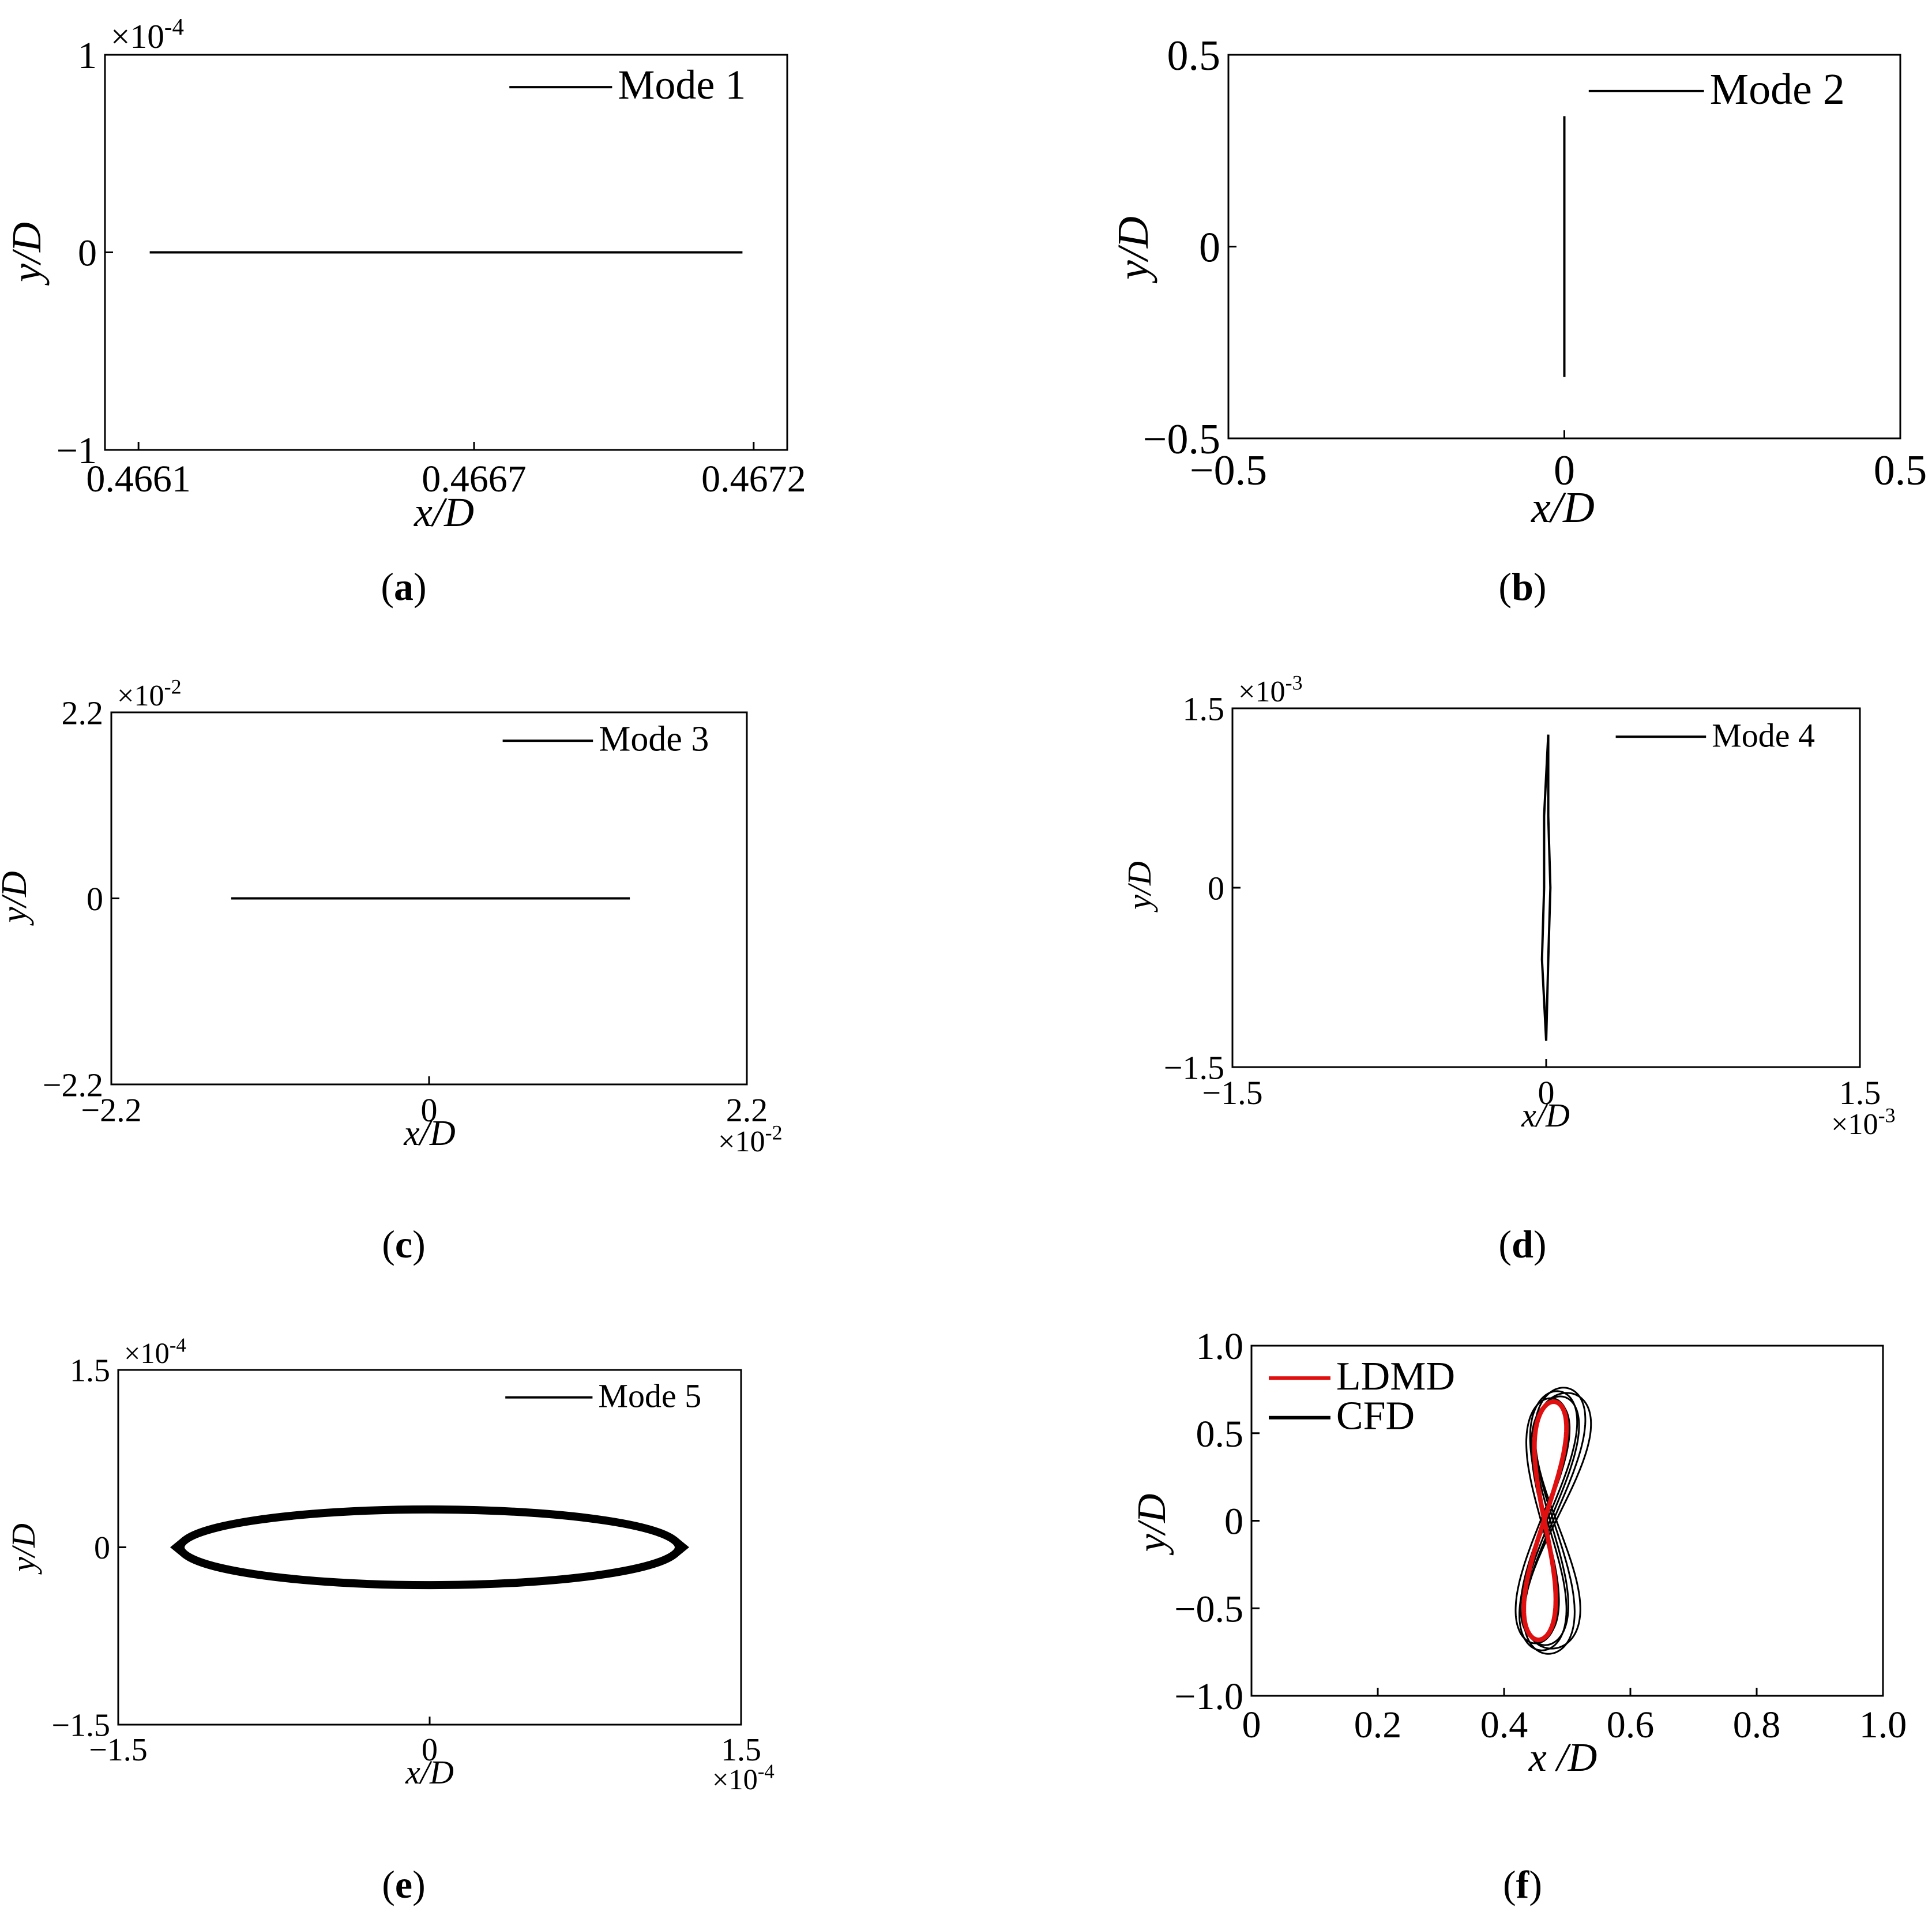  What do you see at coordinates (1395, 1376) in the screenshot?
I see `legend-label: LDMD` at bounding box center [1395, 1376].